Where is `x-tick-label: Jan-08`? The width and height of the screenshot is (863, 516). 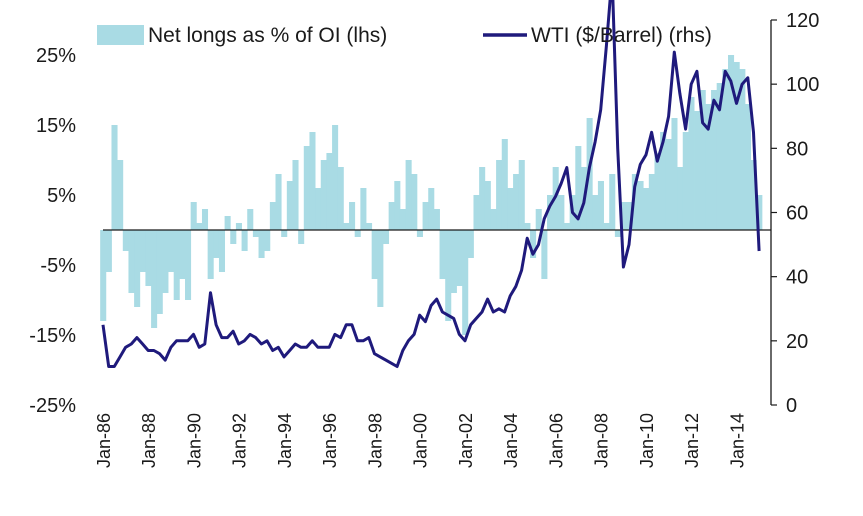 x-tick-label: Jan-08 is located at coordinates (602, 440).